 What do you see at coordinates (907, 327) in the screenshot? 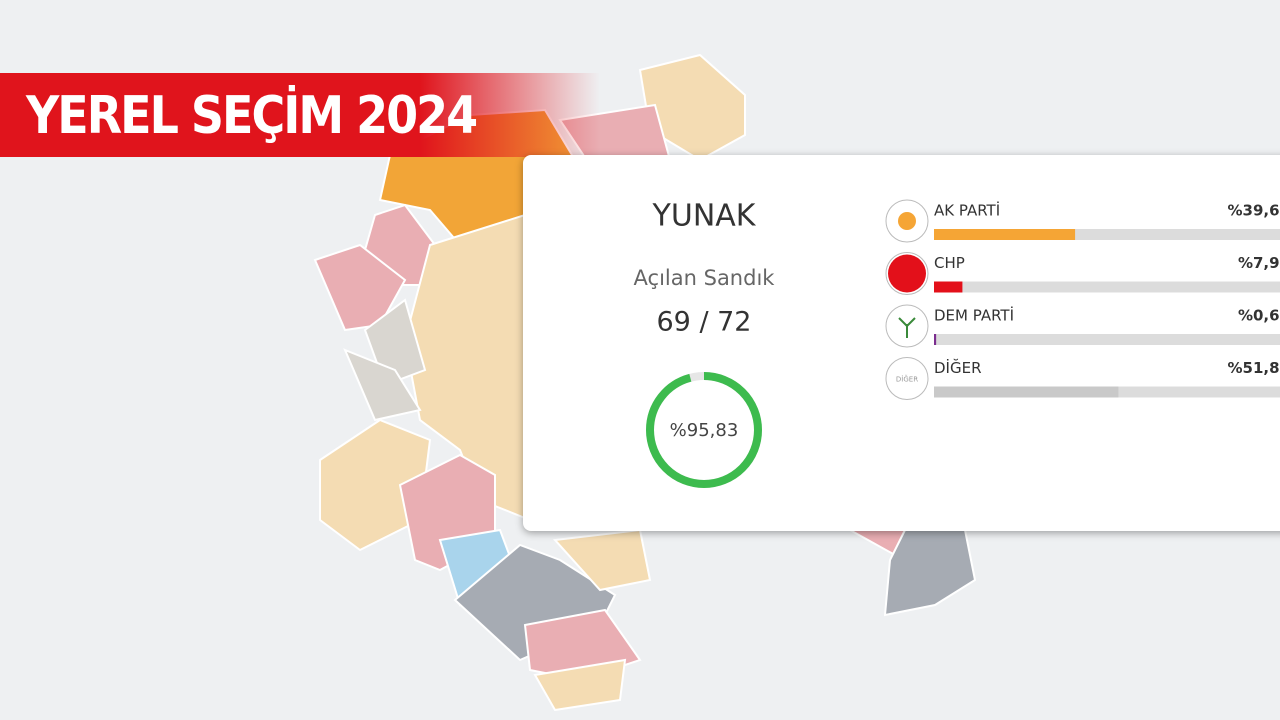
I see `logo-tree` at bounding box center [907, 327].